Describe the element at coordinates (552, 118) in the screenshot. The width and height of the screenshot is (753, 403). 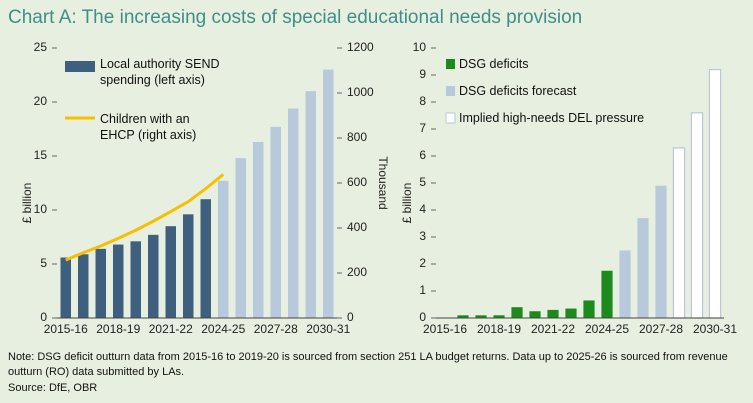
I see `legend-label: Implied high-needs DEL pressure` at that location.